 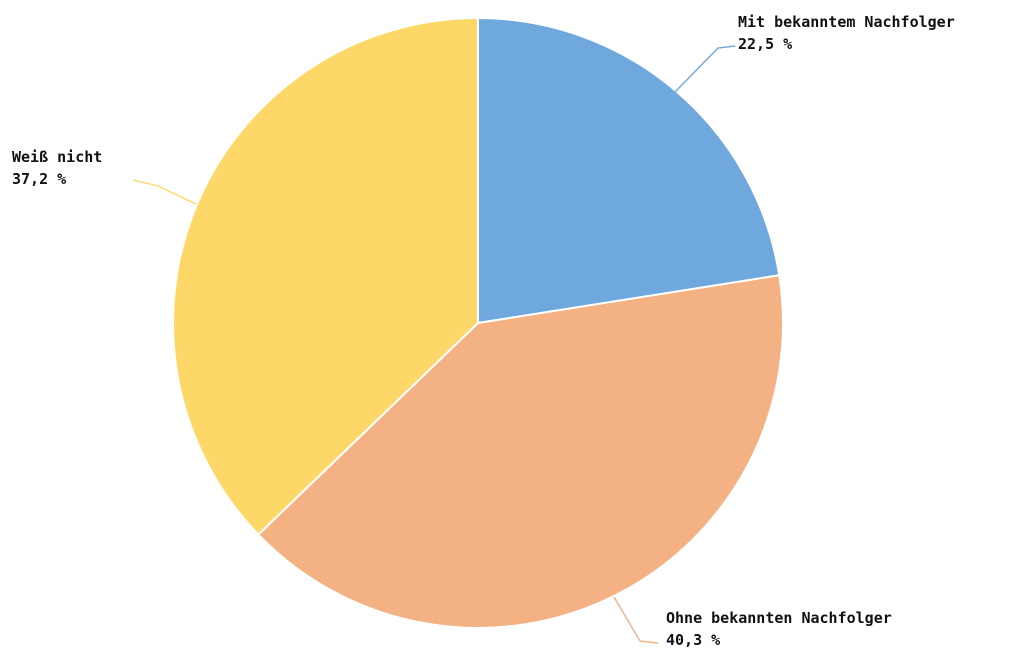 I want to click on slice-label-mit-bekanntem-nachfolger: Mit bekanntem Nachfolger, so click(x=846, y=22).